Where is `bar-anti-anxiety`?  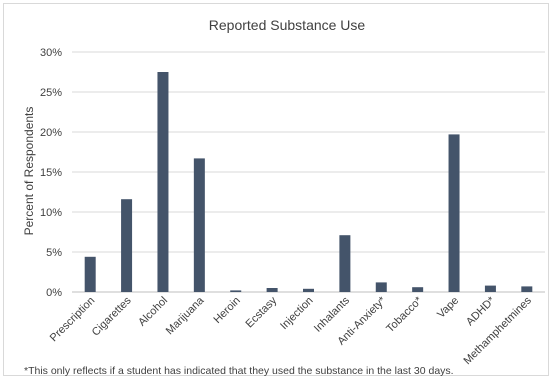
bar-anti-anxiety is located at coordinates (381, 287).